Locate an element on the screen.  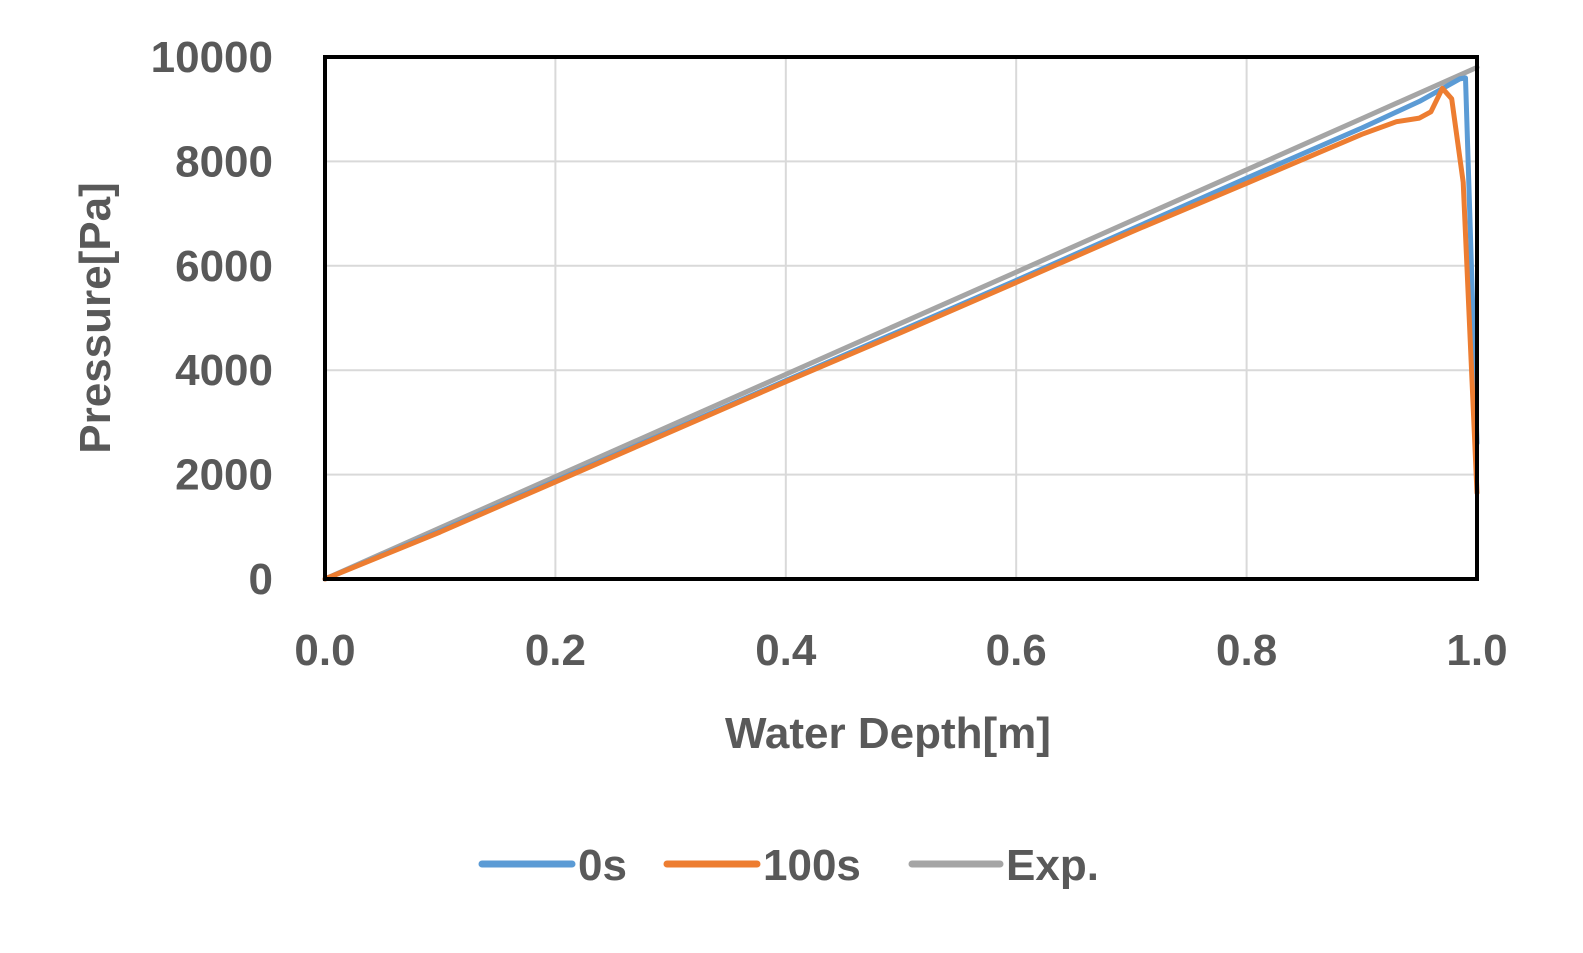
x-axis-tick-labels: 0.0 0.2 0.4 0.6 0.8 1.0 is located at coordinates (900, 650).